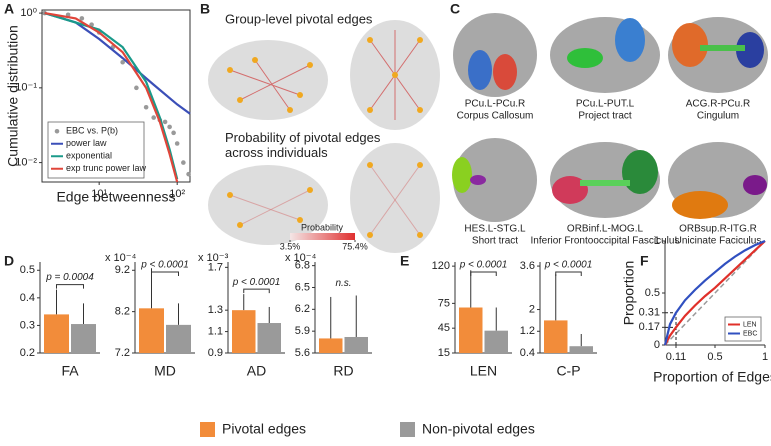 This screenshot has width=771, height=446. What do you see at coordinates (605, 116) in the screenshot?
I see `tract-name: Project tract` at bounding box center [605, 116].